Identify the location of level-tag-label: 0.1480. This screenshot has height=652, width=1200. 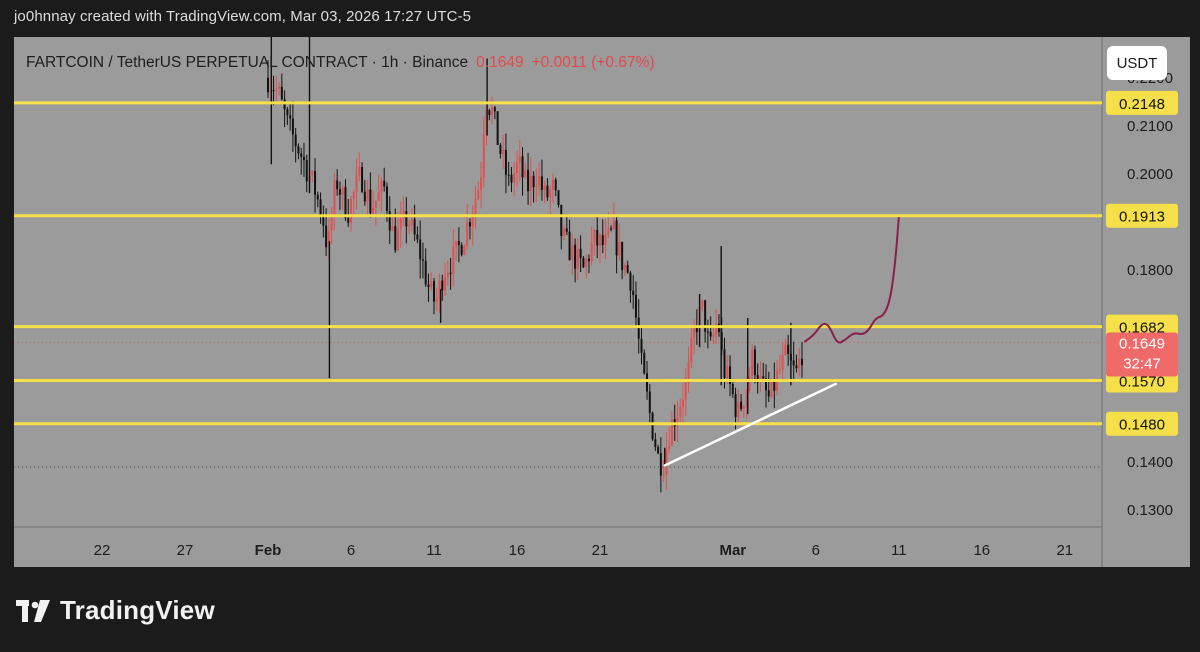
(1142, 425).